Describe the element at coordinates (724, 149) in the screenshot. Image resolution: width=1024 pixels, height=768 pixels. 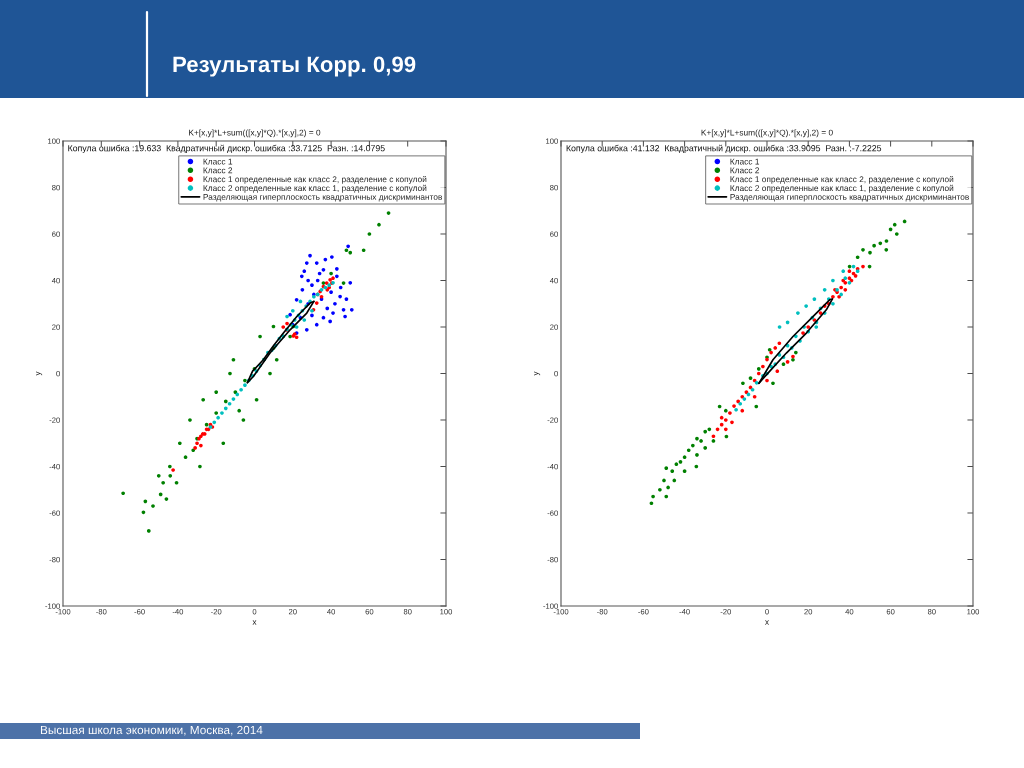
I see `annotation: Копула ошибка :41.132 Квадратичный дискр. ошибка :33.9095 Разн. :-7.2225` at that location.